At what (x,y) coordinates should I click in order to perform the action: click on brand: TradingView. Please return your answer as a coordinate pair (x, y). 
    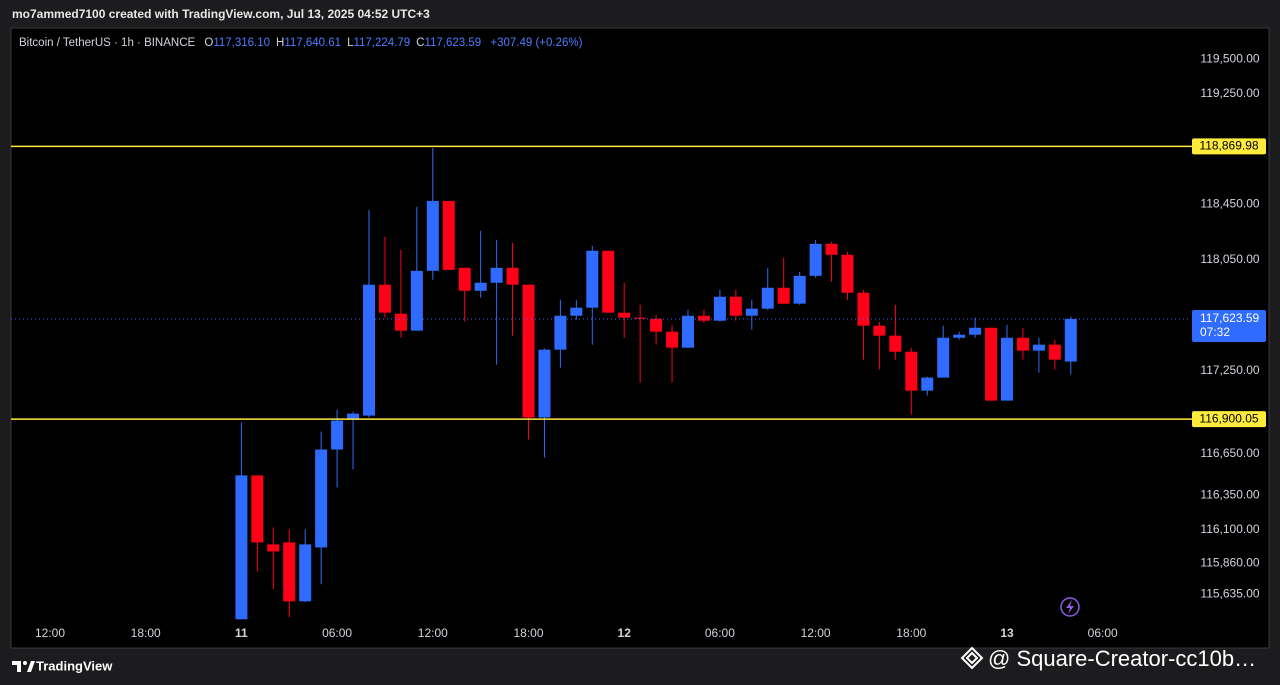
    Looking at the image, I should click on (74, 665).